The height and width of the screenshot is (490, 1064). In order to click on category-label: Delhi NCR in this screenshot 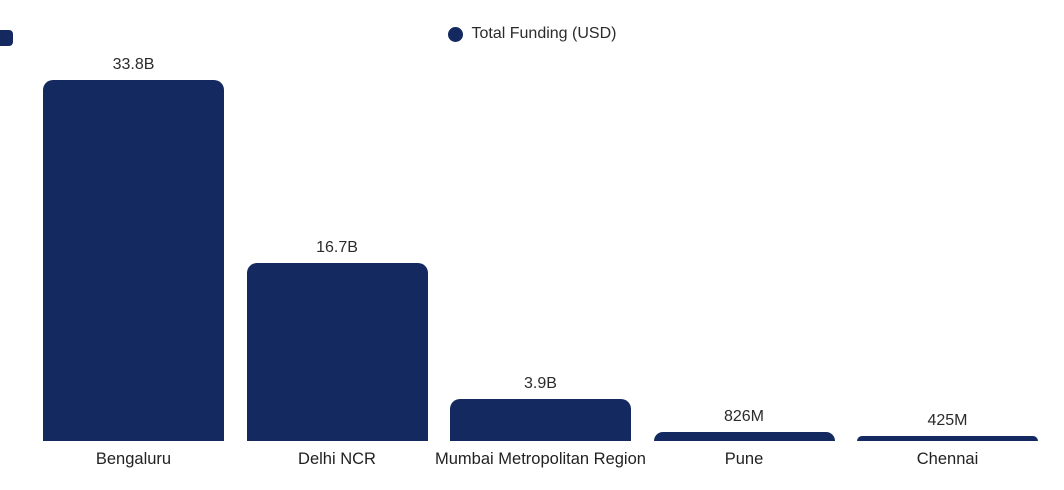, I will do `click(337, 459)`.